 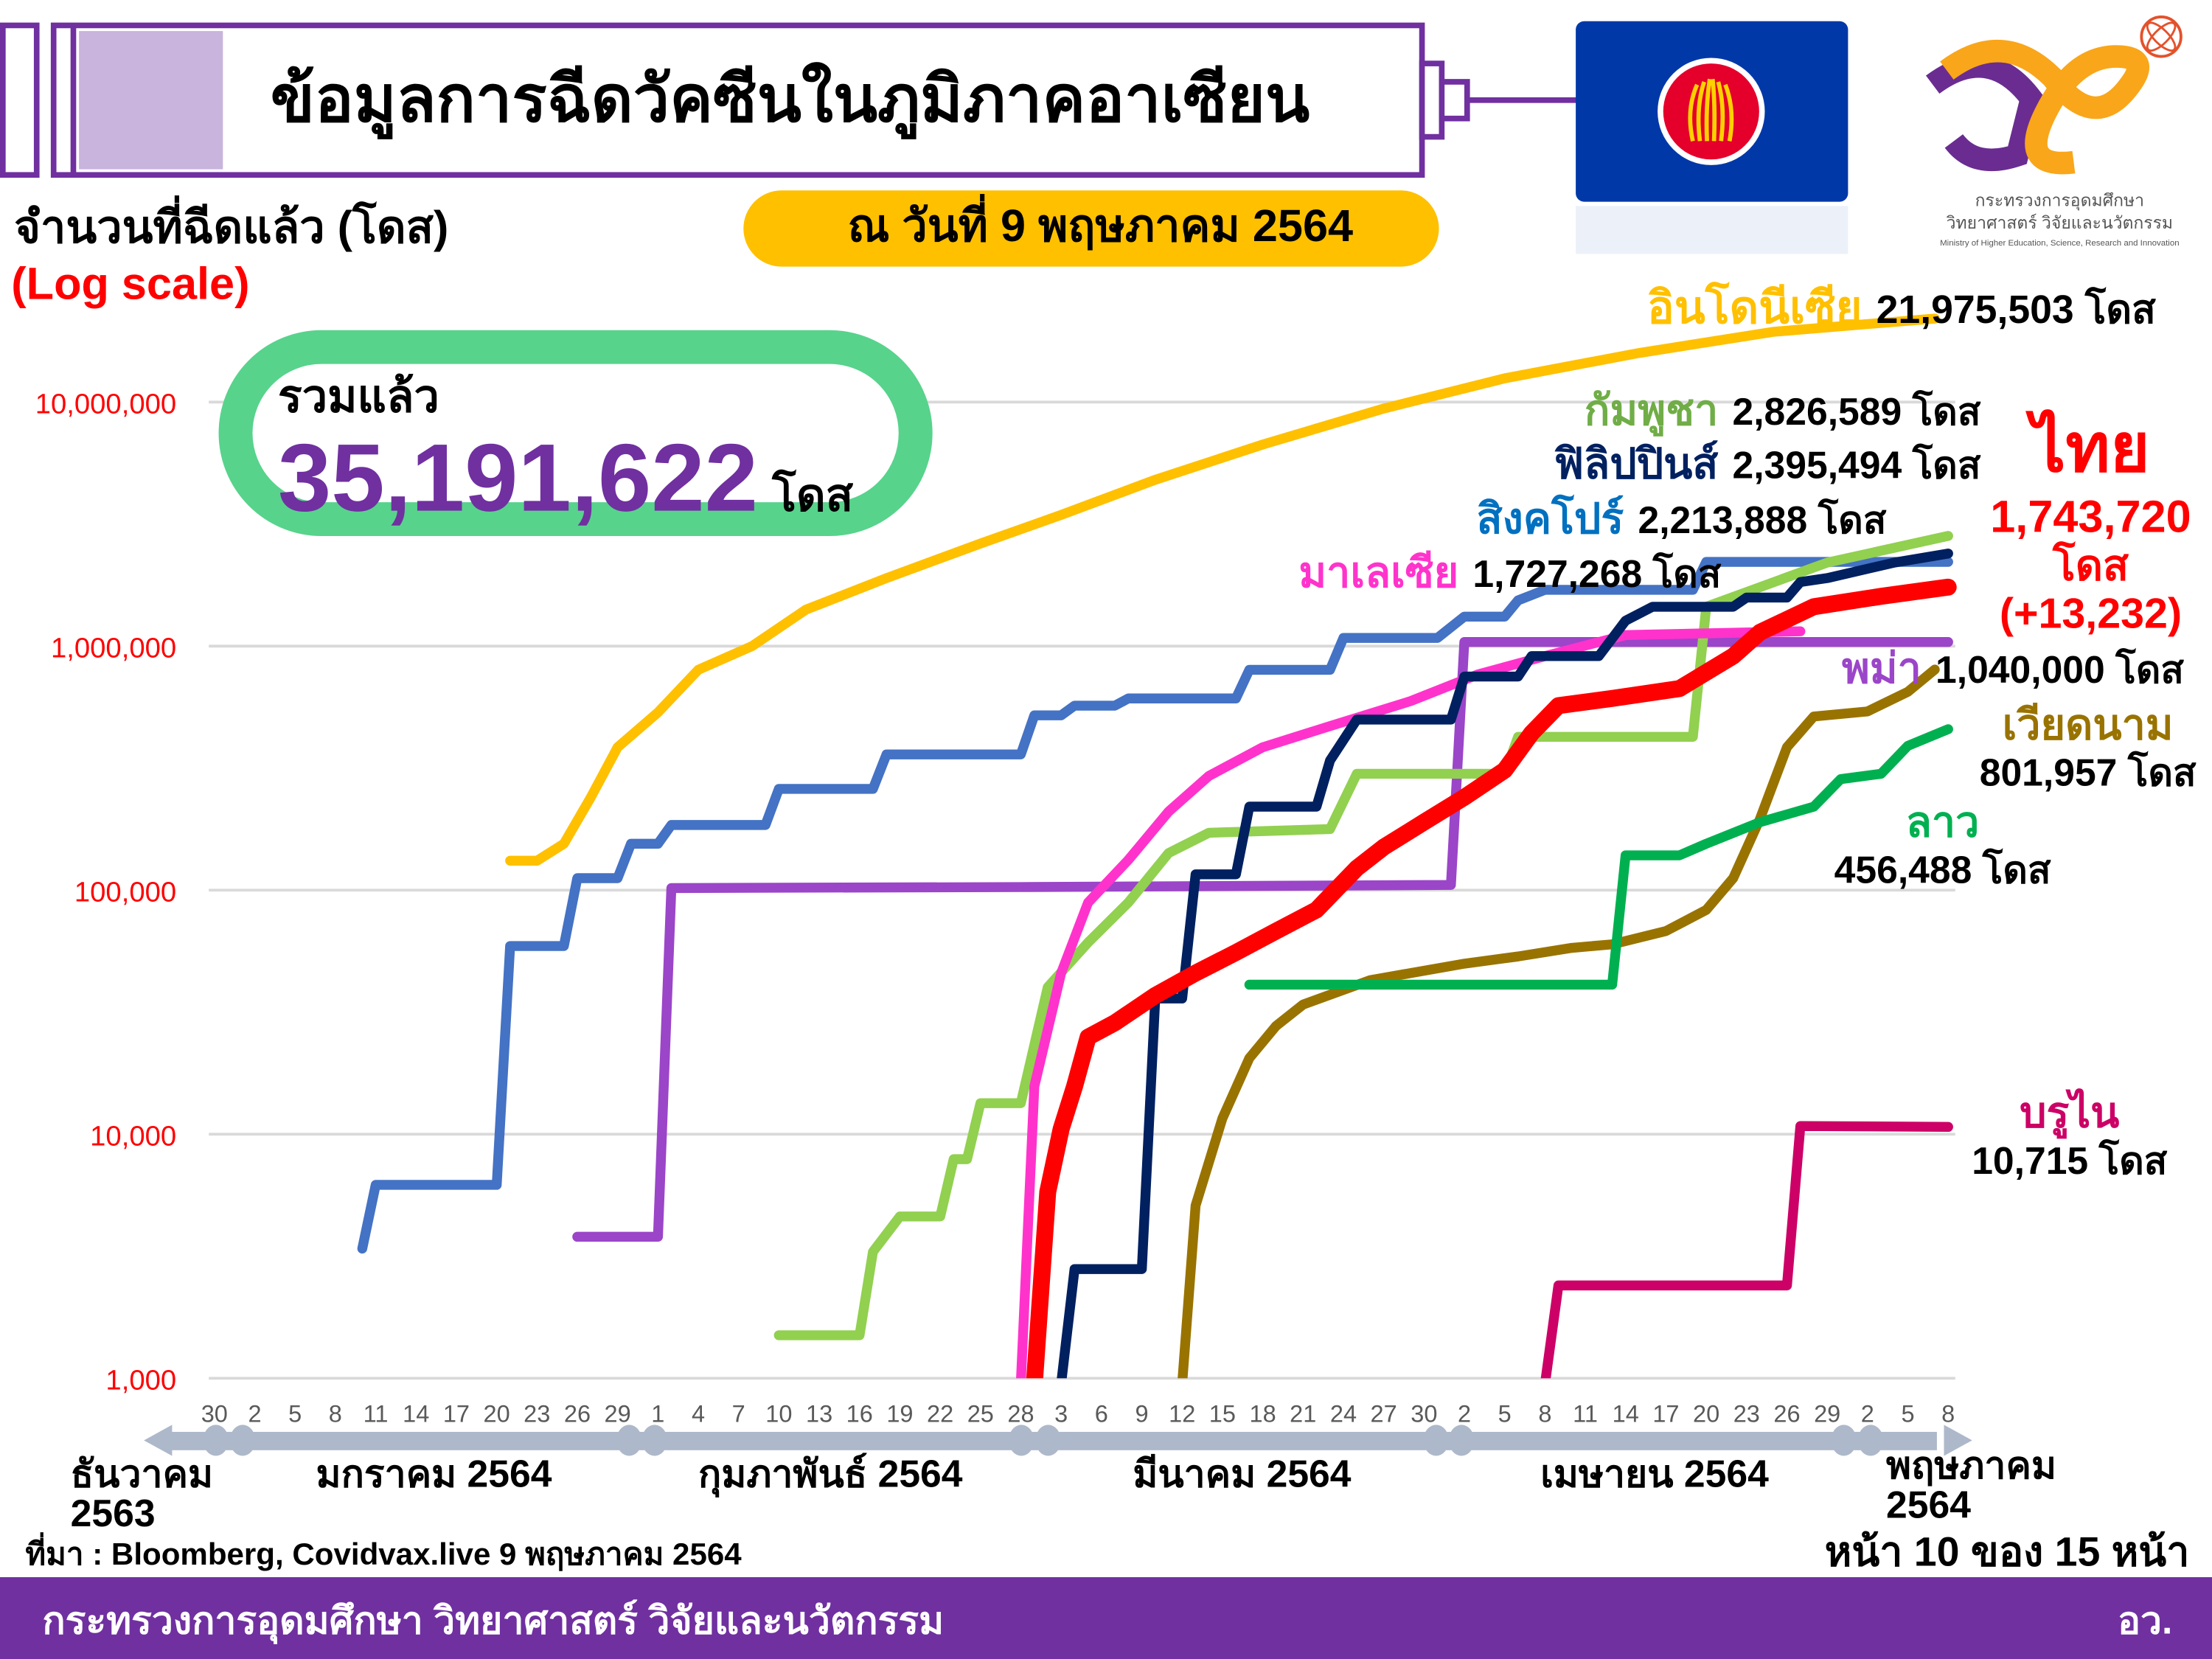 I want to click on label-cambodia: กัมพูชา, so click(x=1652, y=412).